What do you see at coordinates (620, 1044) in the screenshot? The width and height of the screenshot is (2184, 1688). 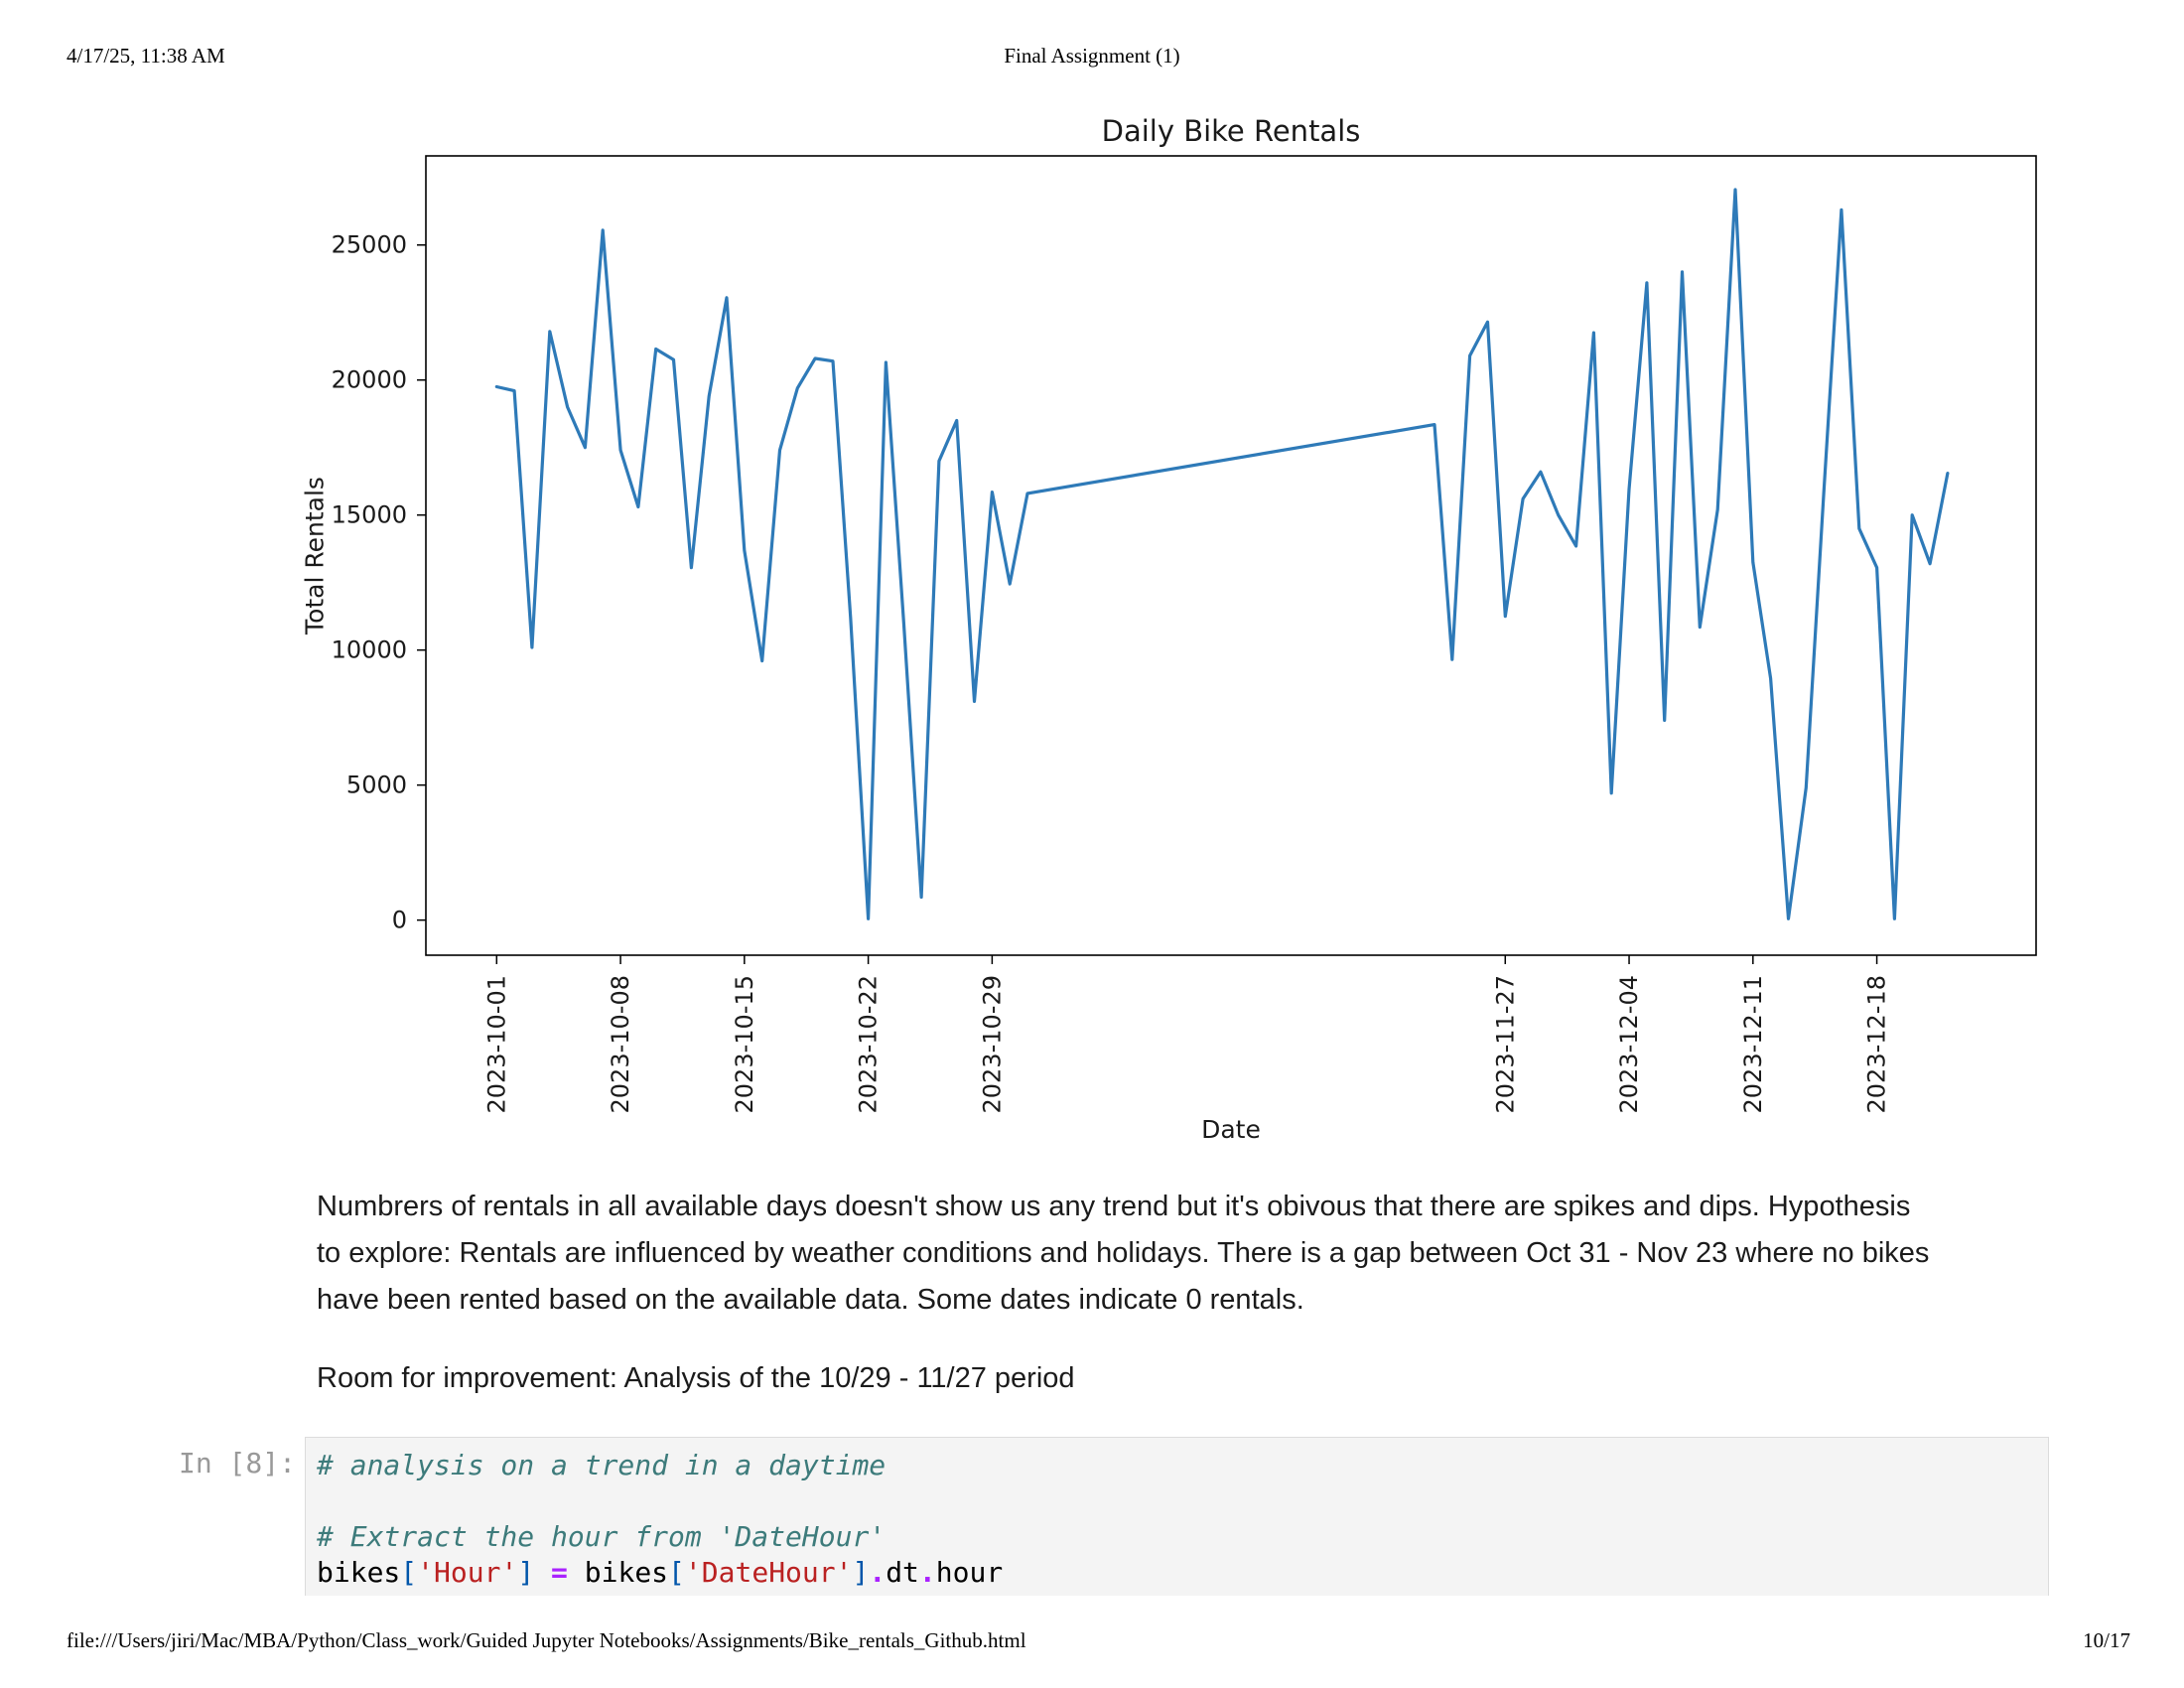 I see `x-tick-label: 2023-10-08` at bounding box center [620, 1044].